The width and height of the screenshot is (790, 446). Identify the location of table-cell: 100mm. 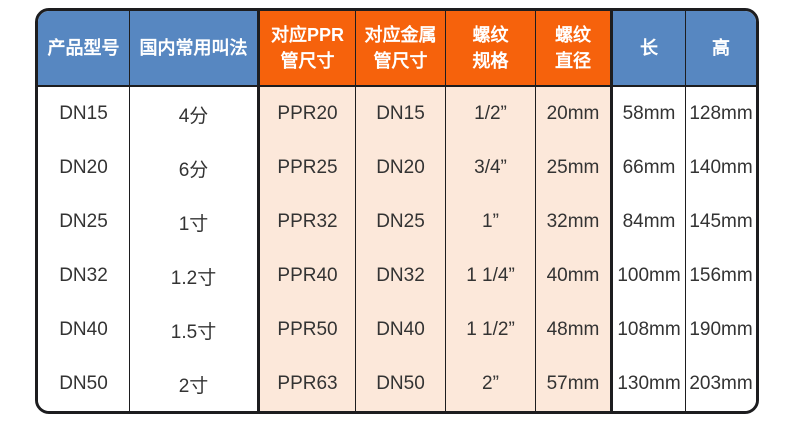
(649, 276).